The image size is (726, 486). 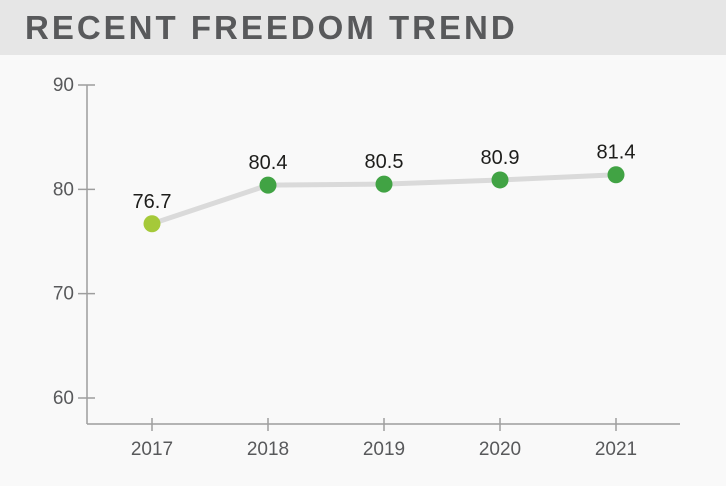 I want to click on data-point-label: 80.5, so click(x=384, y=162).